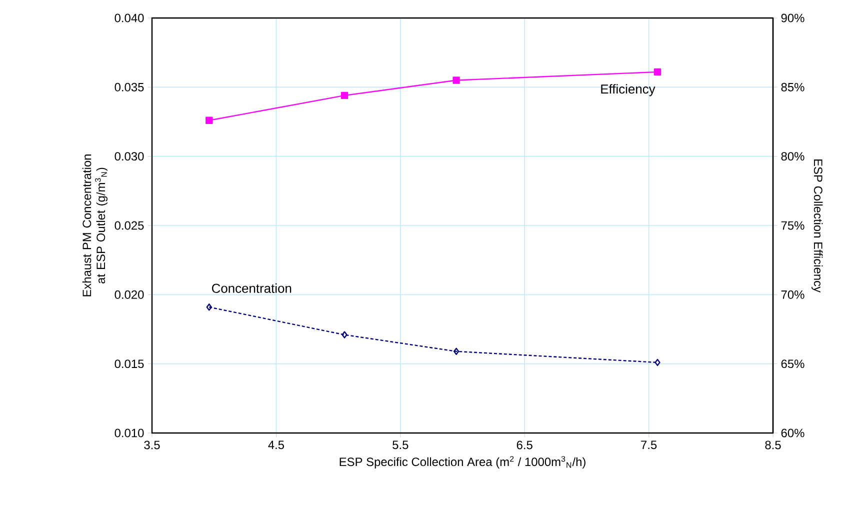 This screenshot has width=863, height=518. I want to click on y-tick-label: 0.040, so click(129, 18).